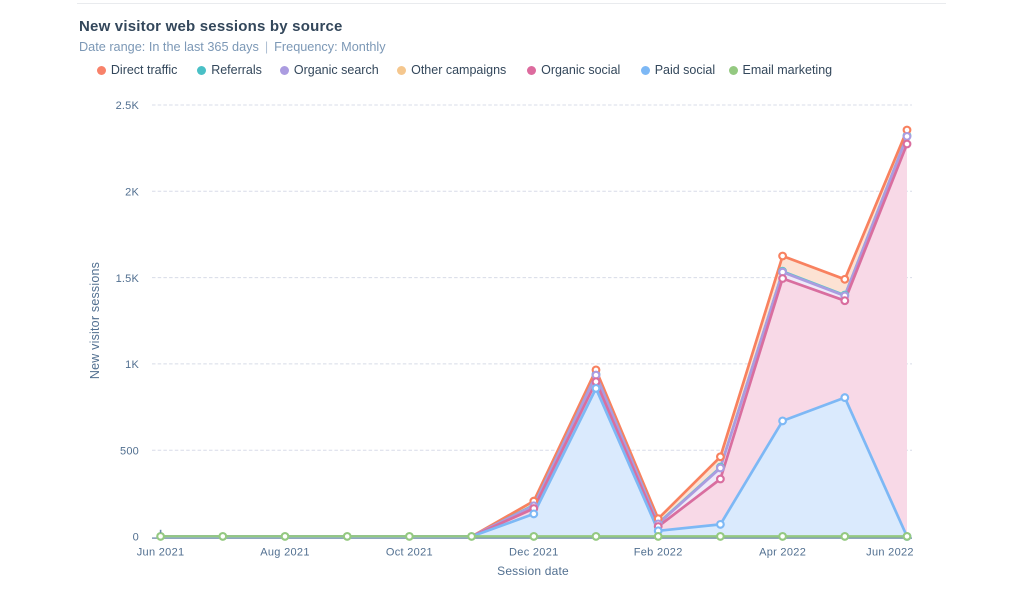  What do you see at coordinates (129, 451) in the screenshot?
I see `svg-text: 500` at bounding box center [129, 451].